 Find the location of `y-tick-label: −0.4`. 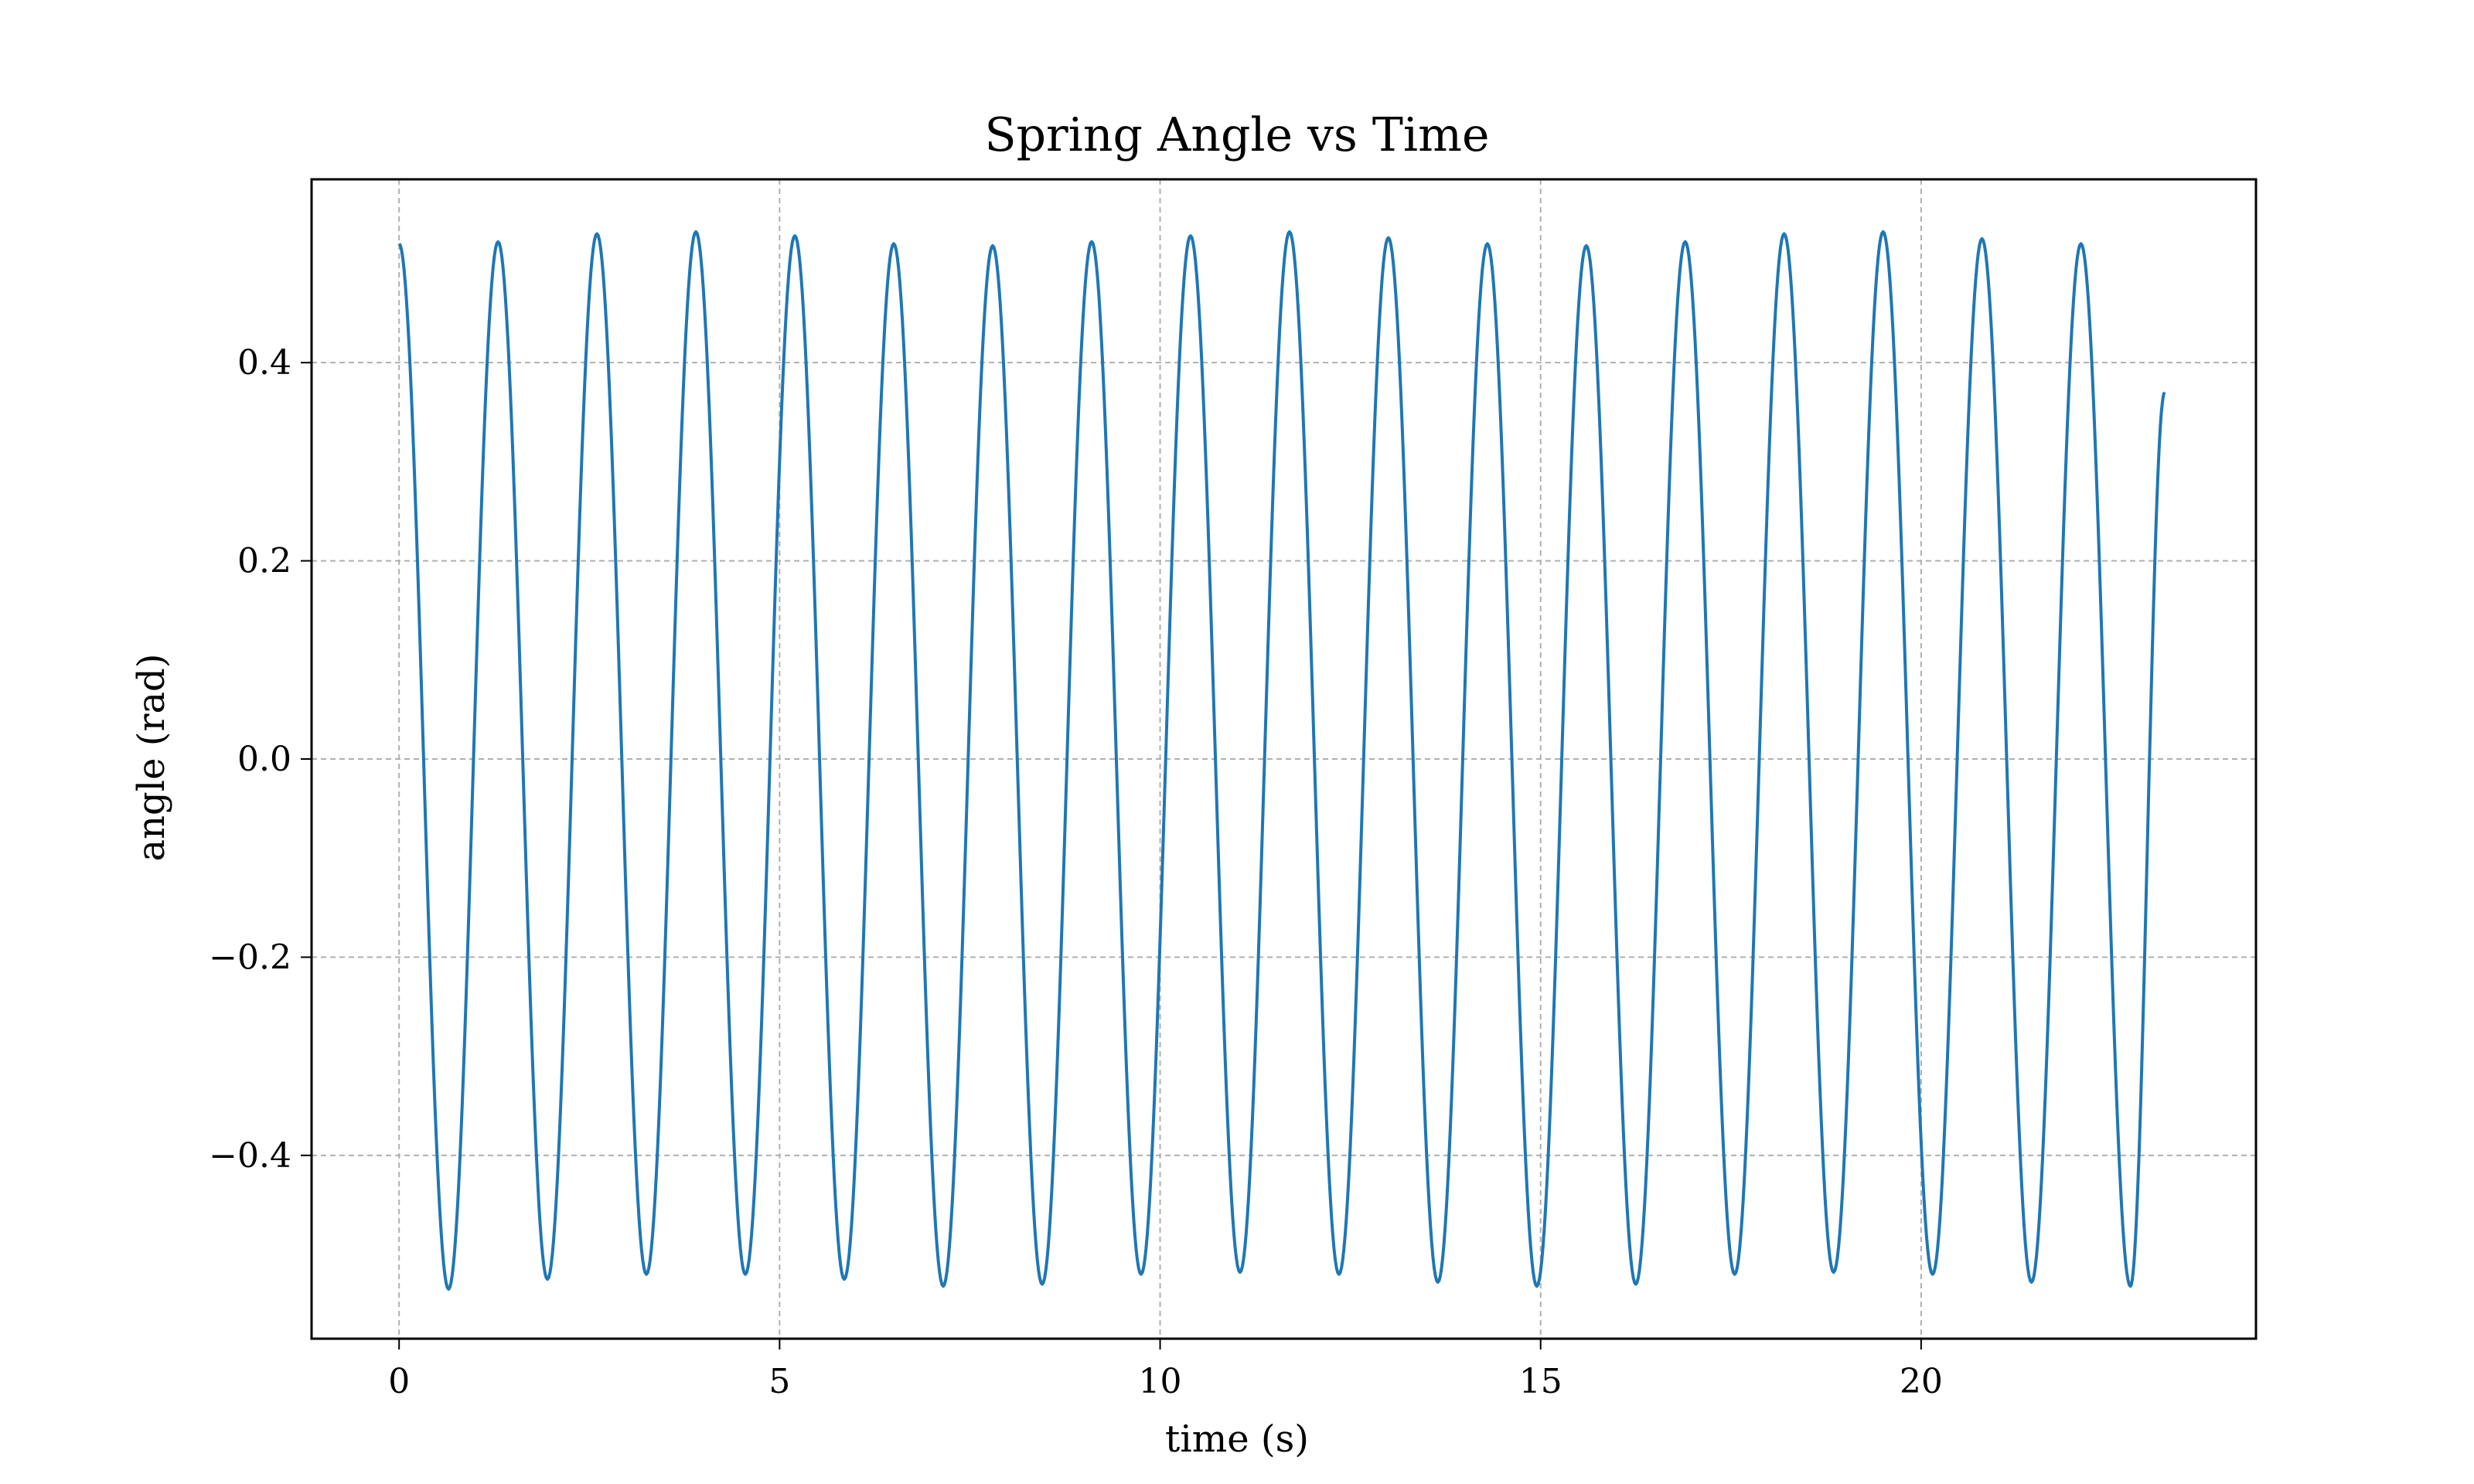

y-tick-label: −0.4 is located at coordinates (250, 1156).